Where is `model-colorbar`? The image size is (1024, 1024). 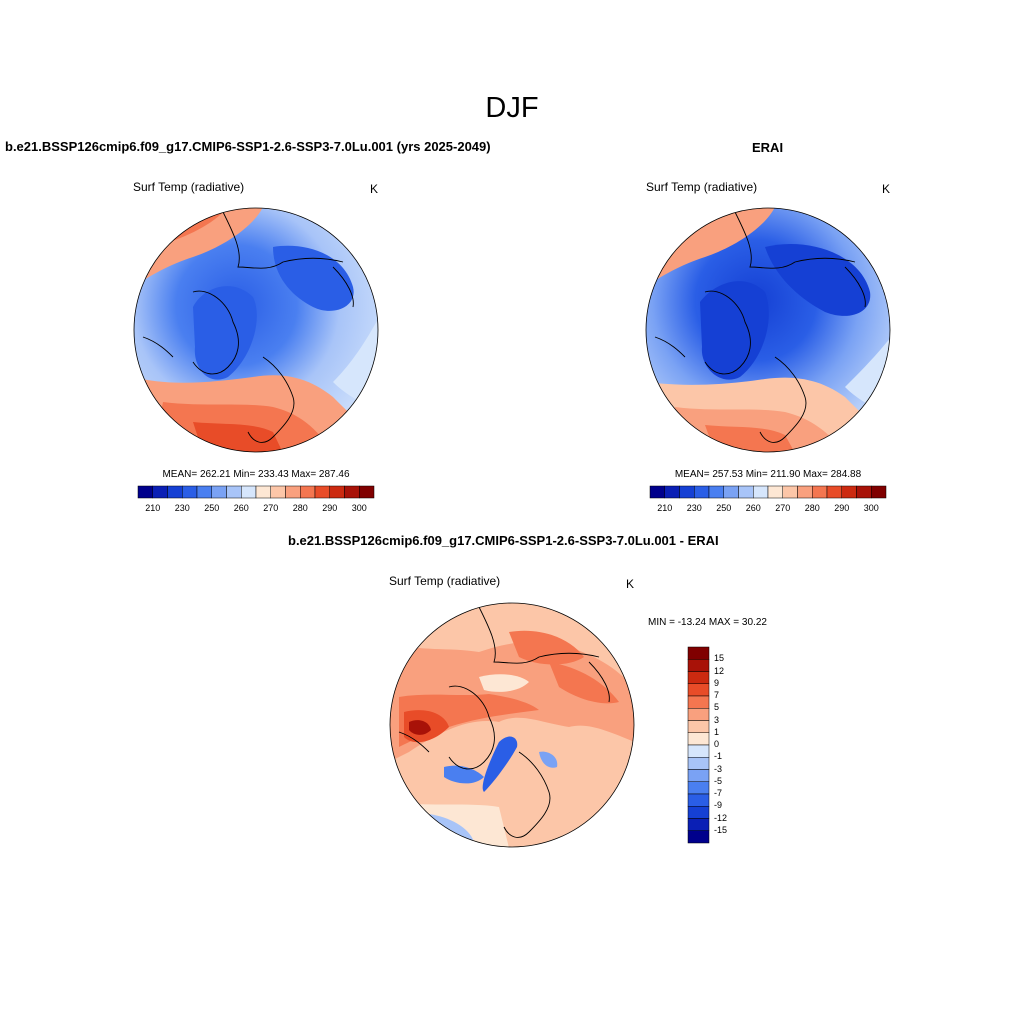 model-colorbar is located at coordinates (256, 492).